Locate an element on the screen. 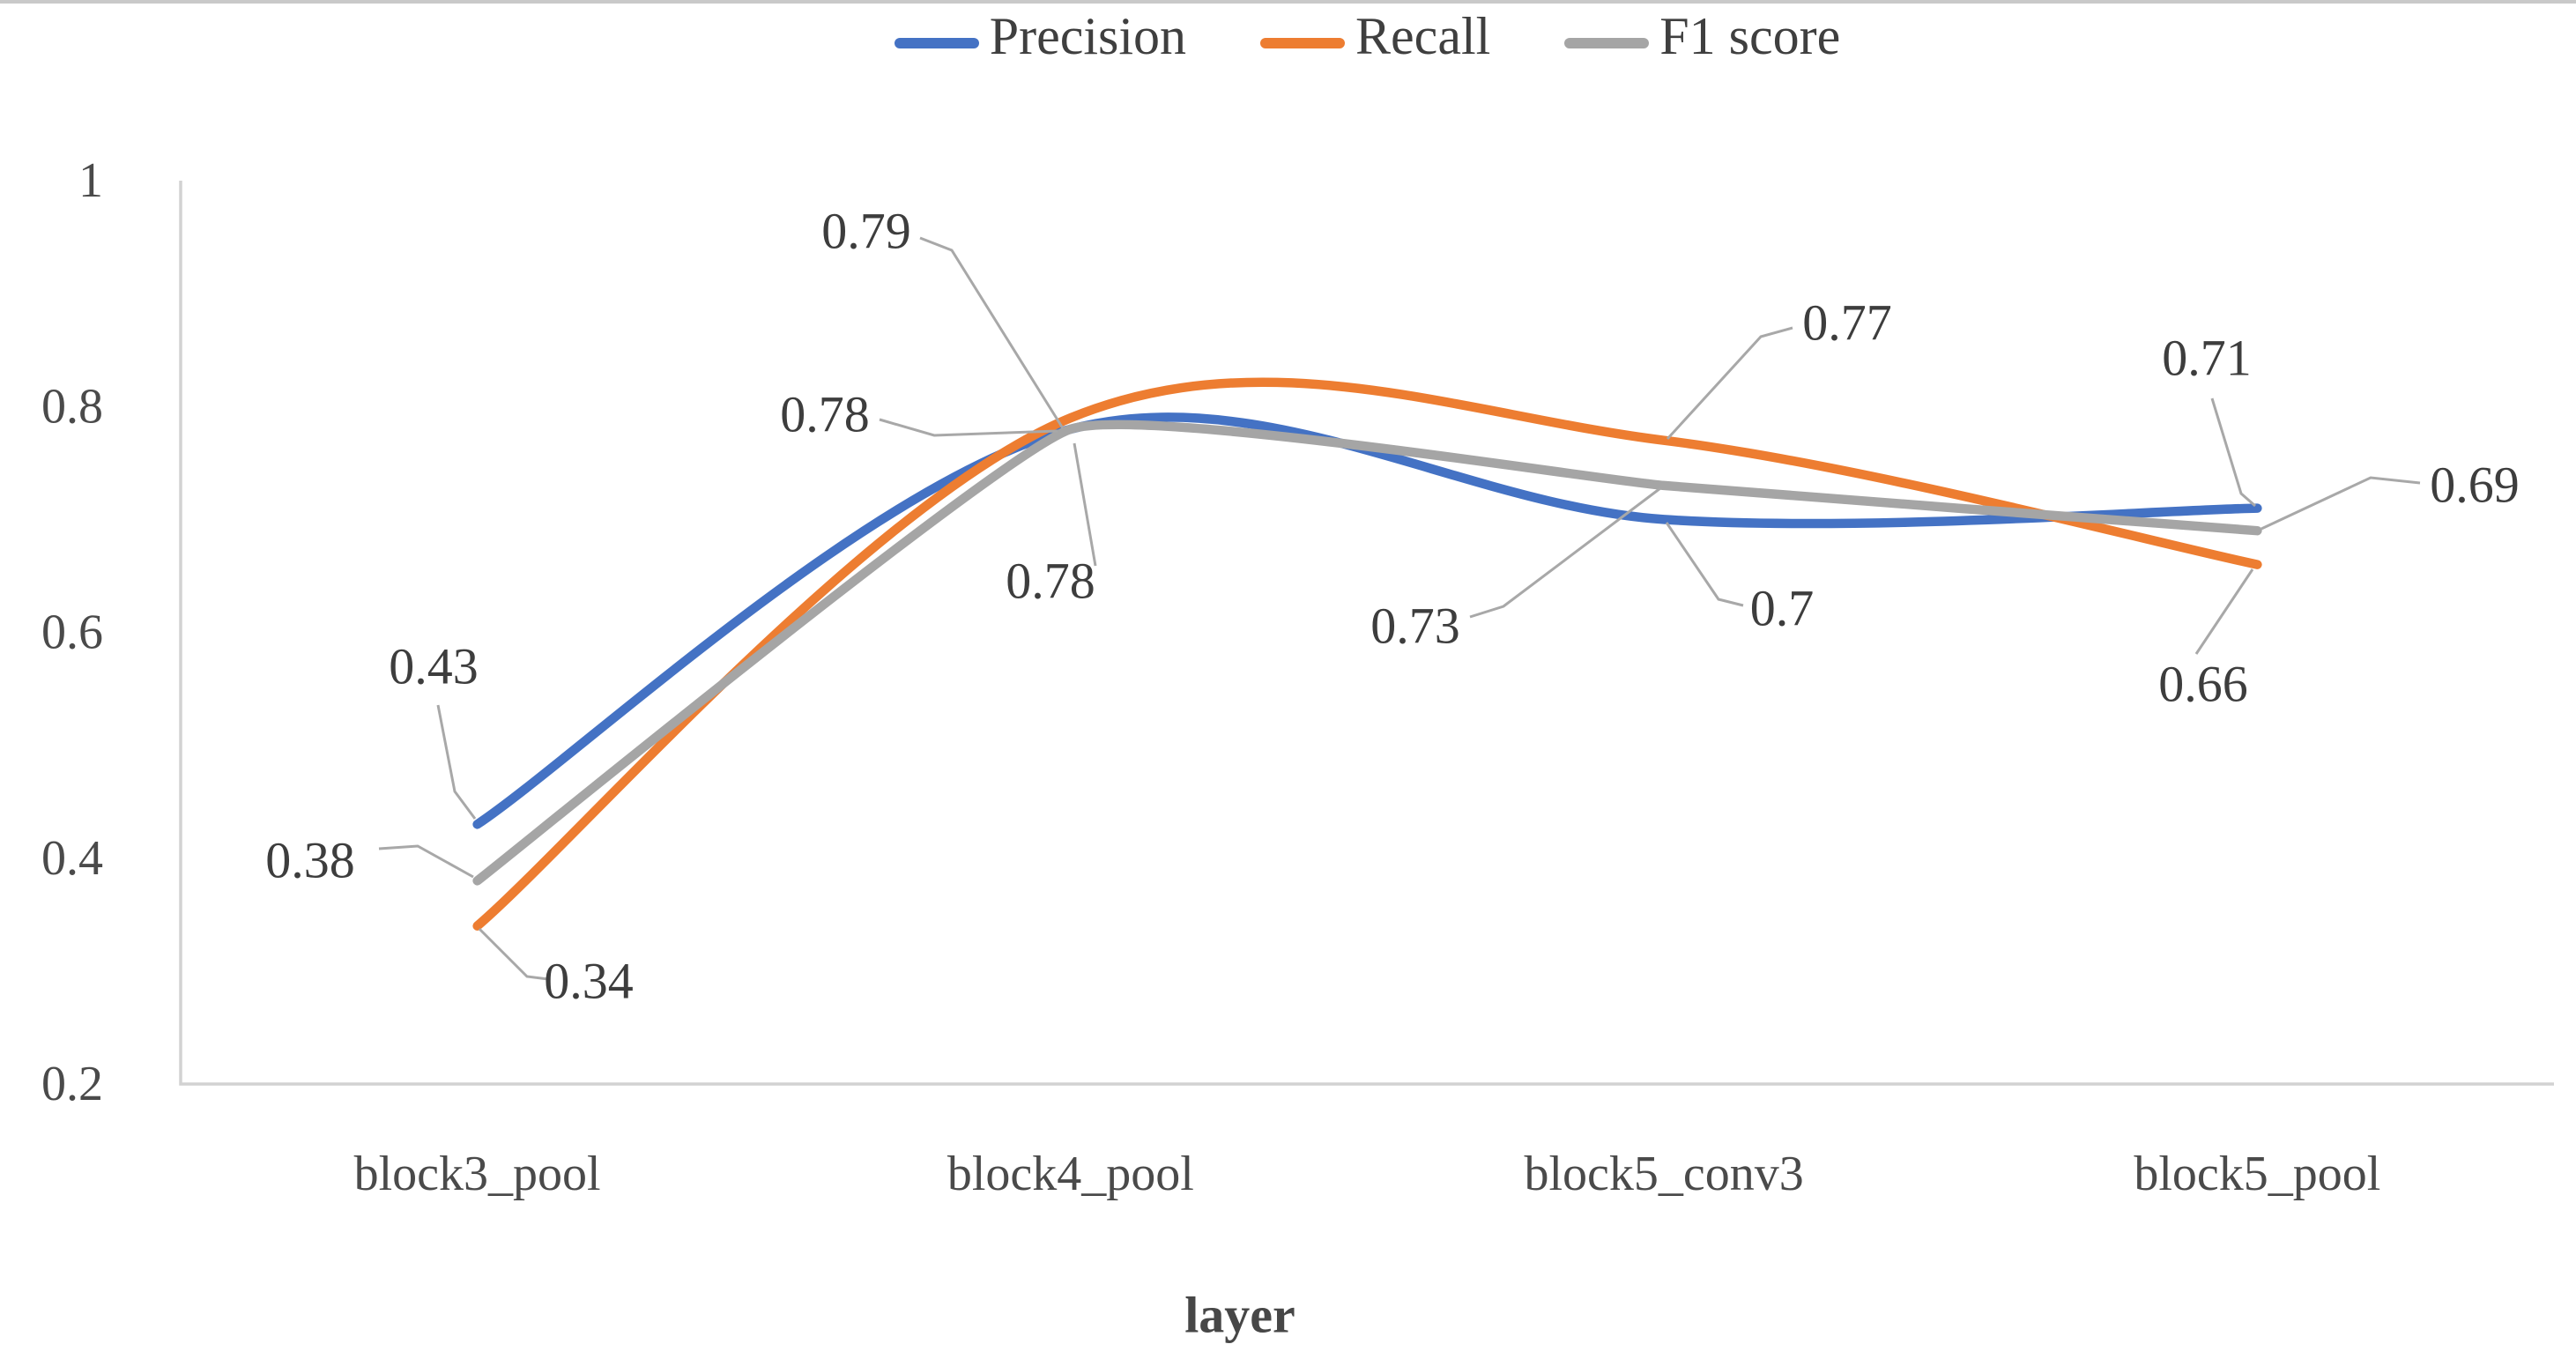 The height and width of the screenshot is (1359, 2576). data-label-f1-score-2: 0.73 is located at coordinates (1415, 626).